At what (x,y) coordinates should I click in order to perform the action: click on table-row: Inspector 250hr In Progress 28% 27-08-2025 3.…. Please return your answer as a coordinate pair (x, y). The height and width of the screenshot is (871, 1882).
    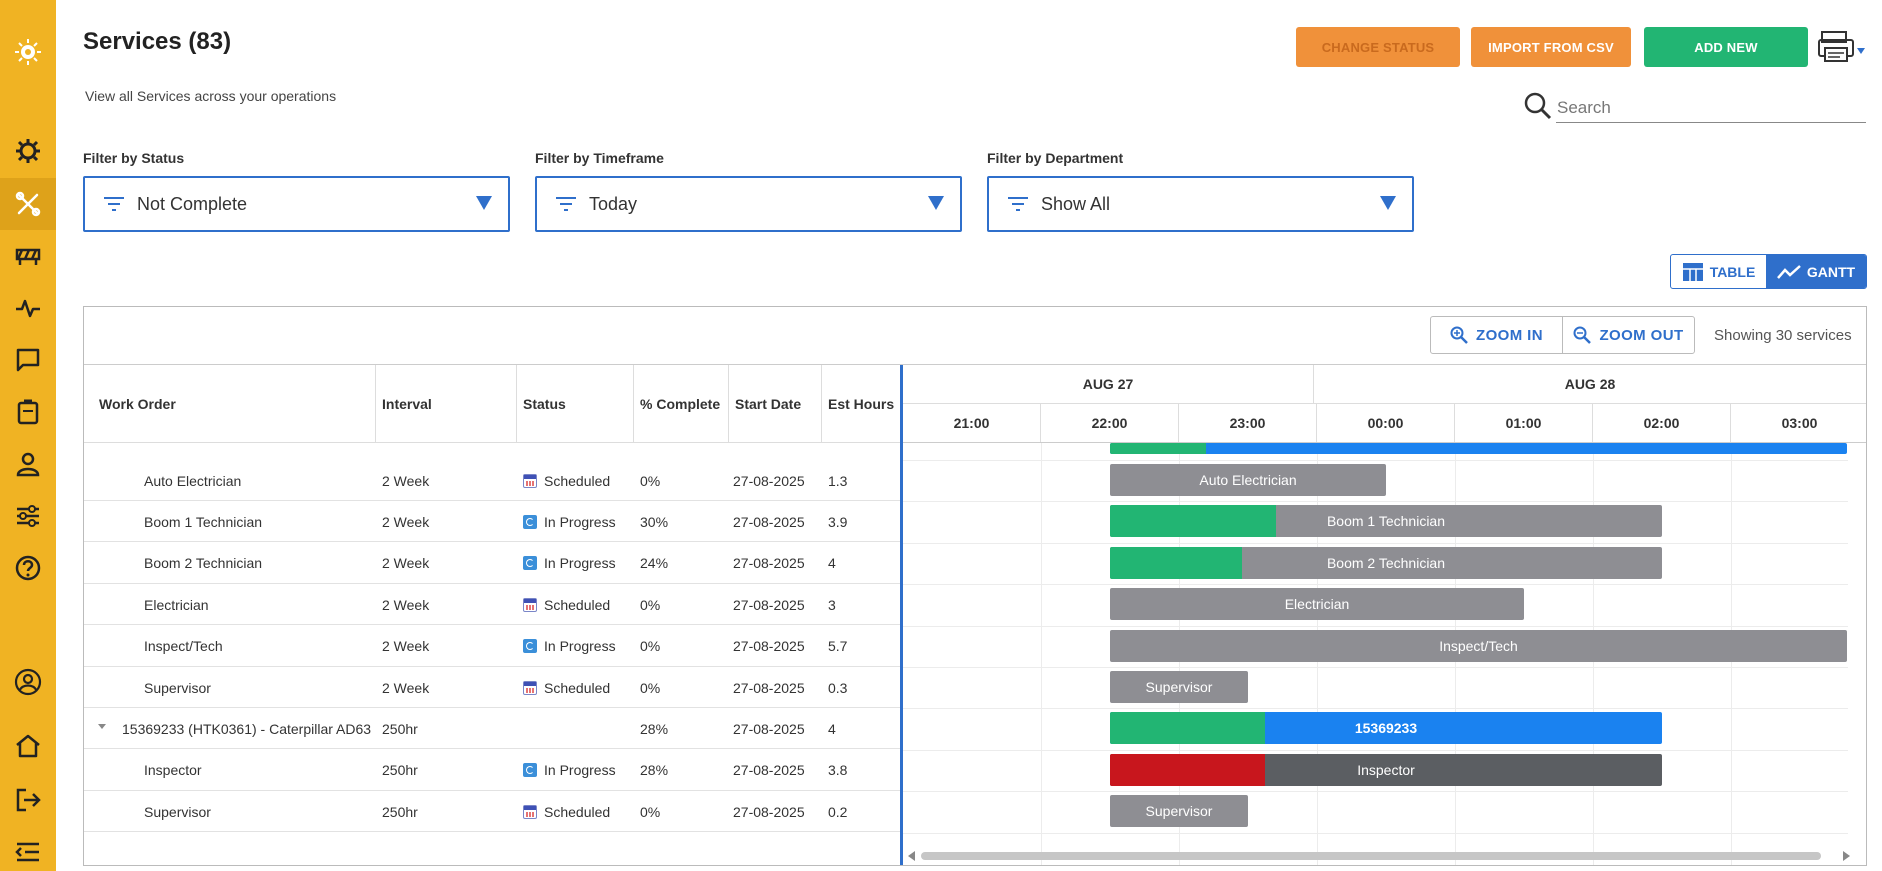
    Looking at the image, I should click on (492, 770).